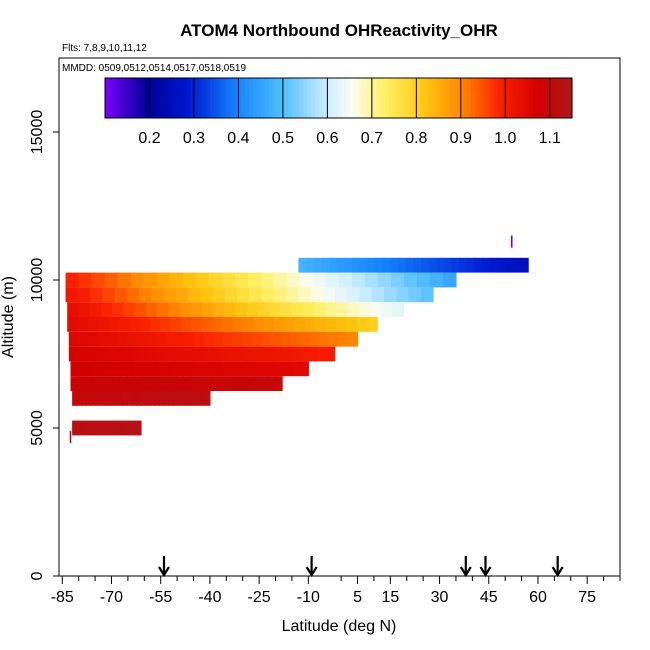 The height and width of the screenshot is (650, 650). Describe the element at coordinates (37, 132) in the screenshot. I see `y-tick-label: 15000` at that location.